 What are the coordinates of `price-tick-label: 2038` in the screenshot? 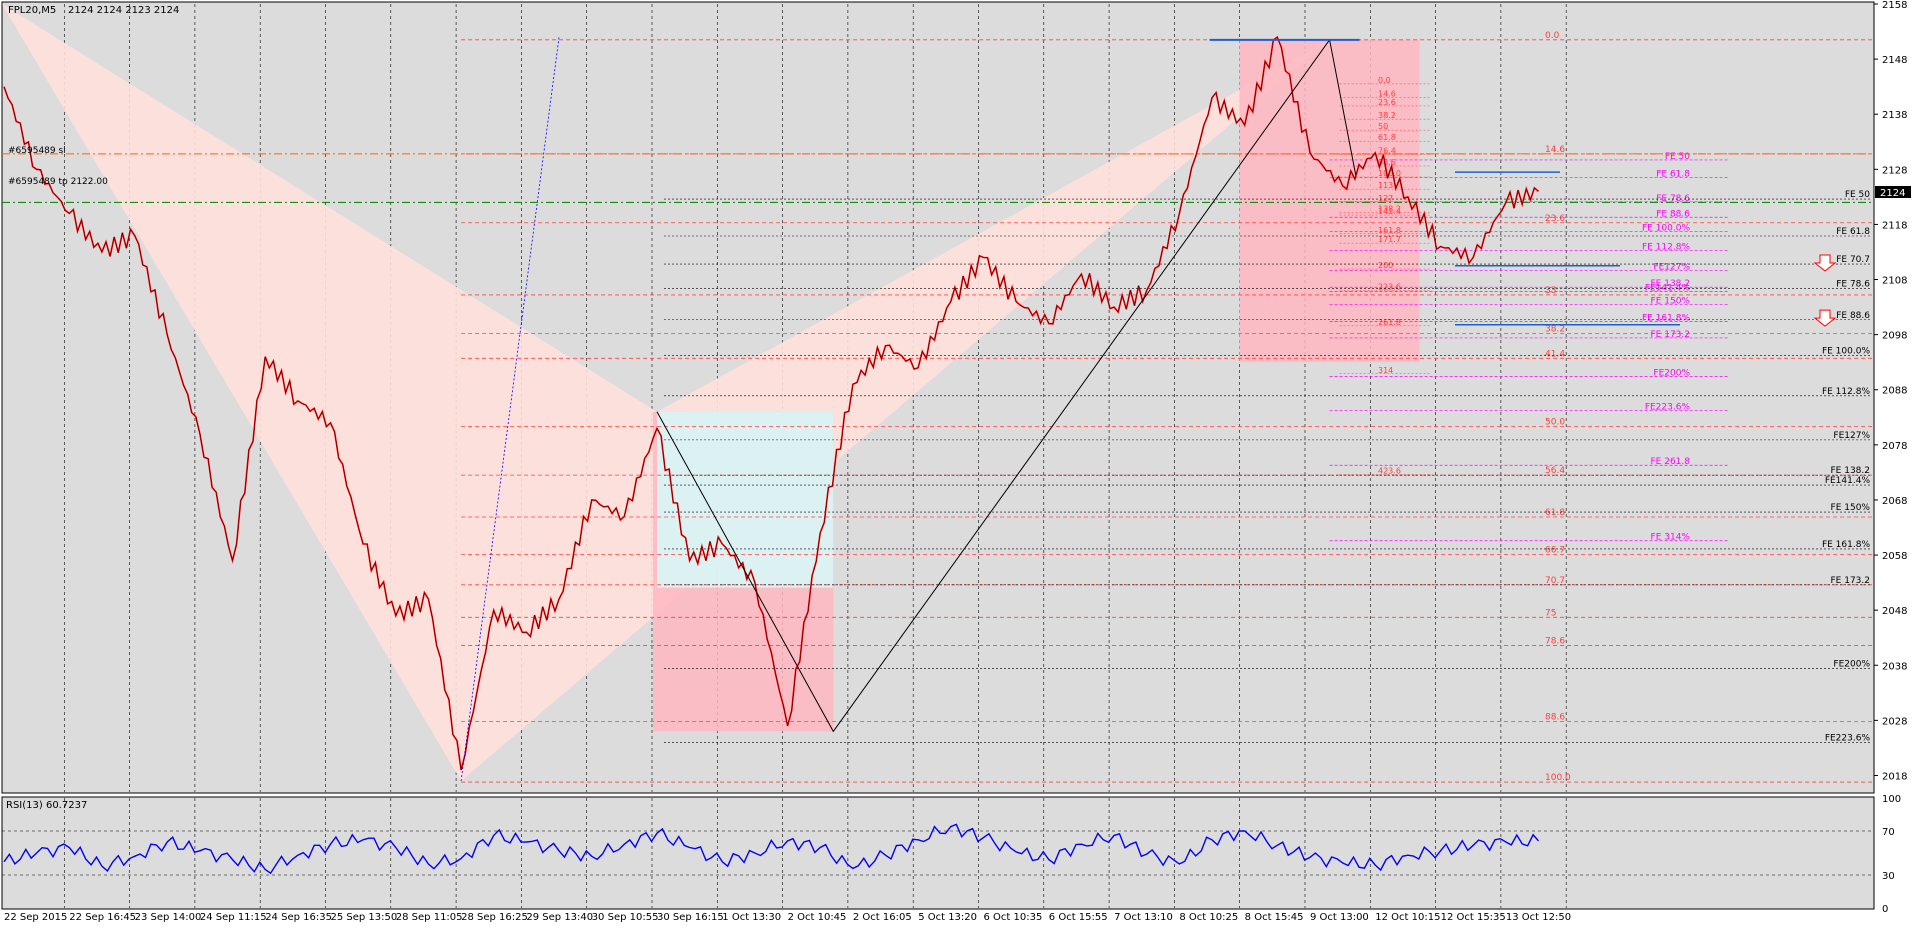 It's located at (1894, 666).